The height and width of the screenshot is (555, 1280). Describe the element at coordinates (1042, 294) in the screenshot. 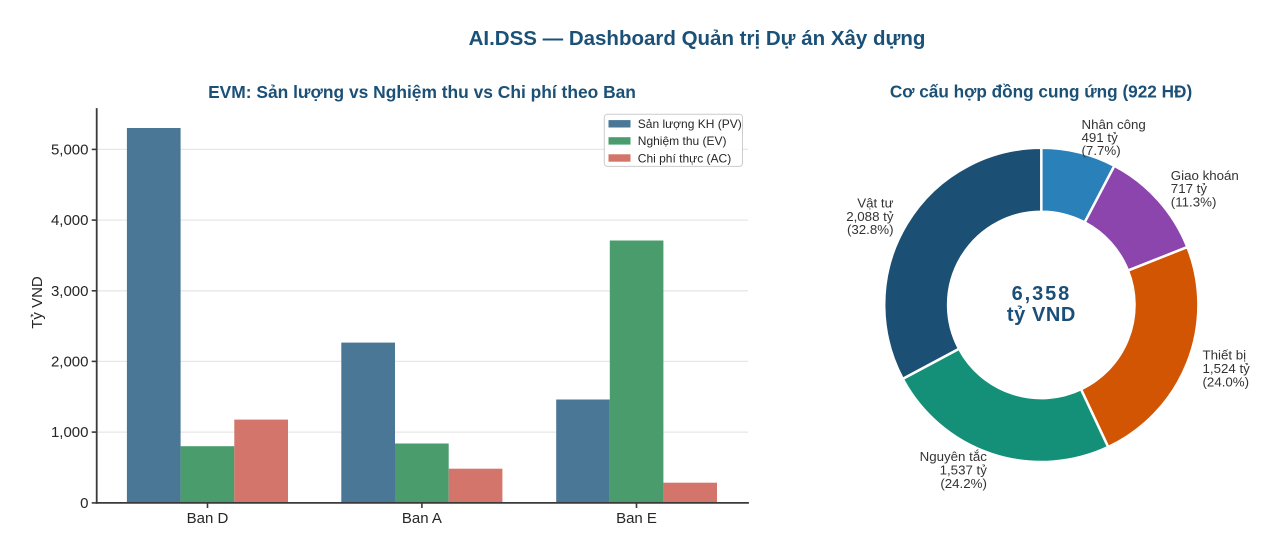

I see `svg-text: 6,358` at that location.